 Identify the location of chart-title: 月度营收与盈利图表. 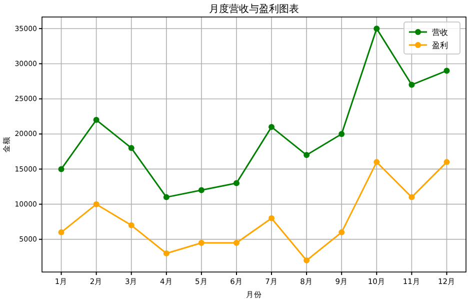
(254, 9).